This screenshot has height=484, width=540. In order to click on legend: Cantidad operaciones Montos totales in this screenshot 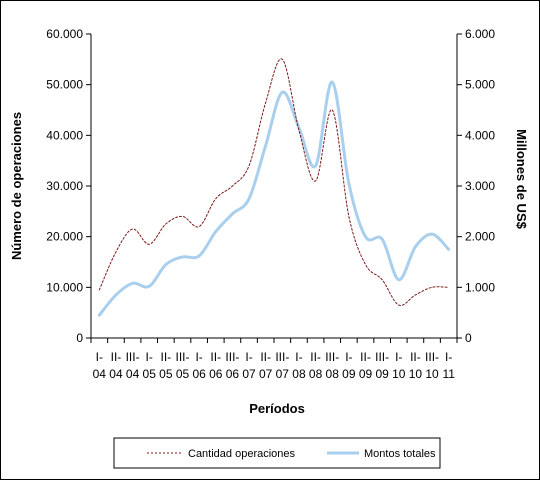, I will do `click(277, 453)`.